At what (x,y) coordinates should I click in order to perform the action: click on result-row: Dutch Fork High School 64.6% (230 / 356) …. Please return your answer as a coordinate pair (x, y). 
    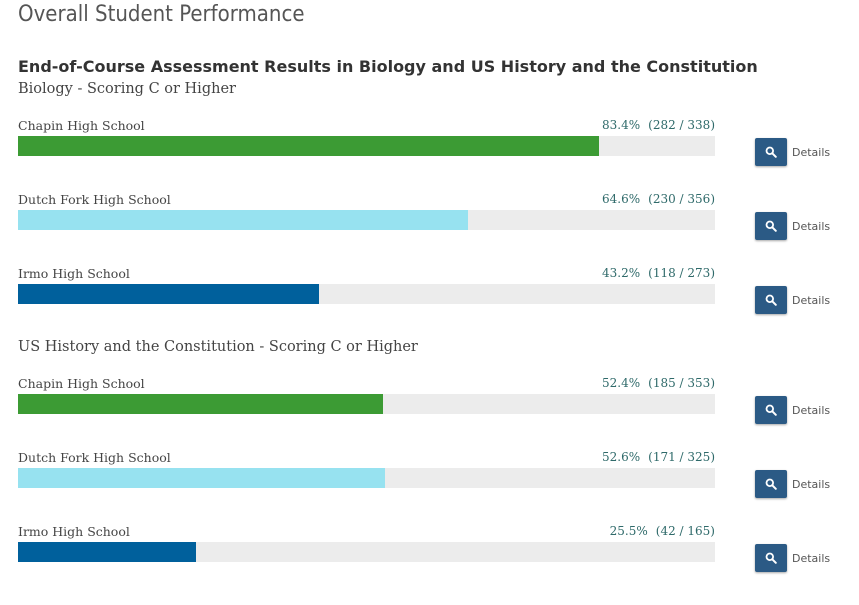
    Looking at the image, I should click on (429, 222).